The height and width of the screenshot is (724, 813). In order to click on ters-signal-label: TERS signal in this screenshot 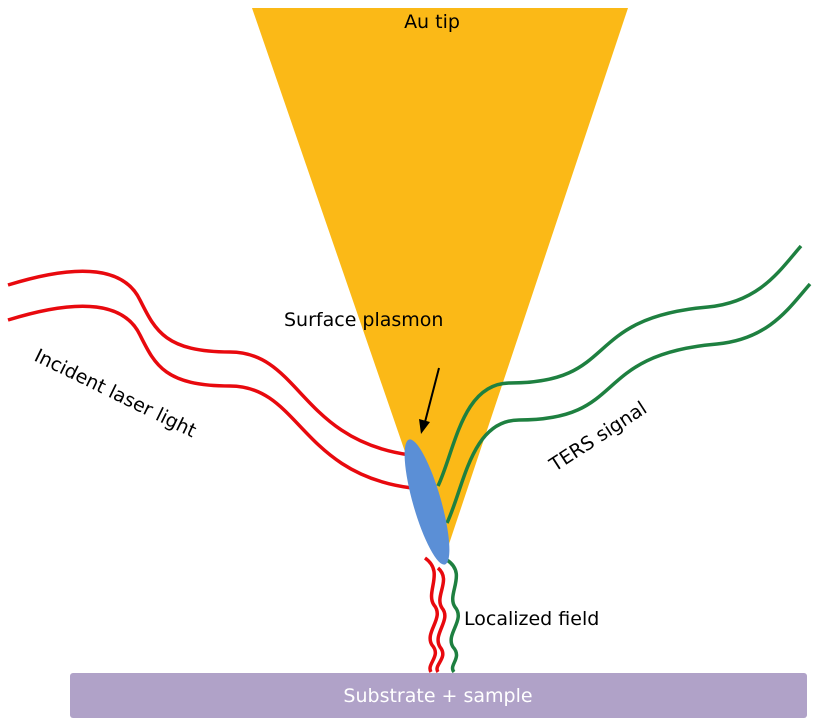, I will do `click(598, 437)`.